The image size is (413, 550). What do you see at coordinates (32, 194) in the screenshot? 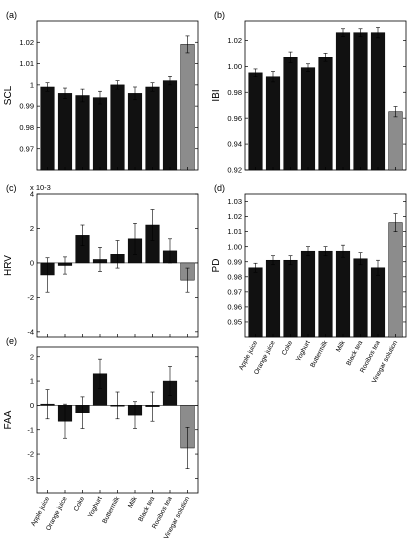
I see `y-tick-label: 4` at bounding box center [32, 194].